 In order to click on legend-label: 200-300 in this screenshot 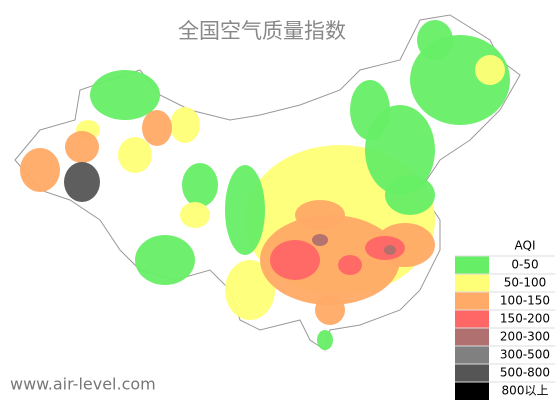, I will do `click(525, 337)`.